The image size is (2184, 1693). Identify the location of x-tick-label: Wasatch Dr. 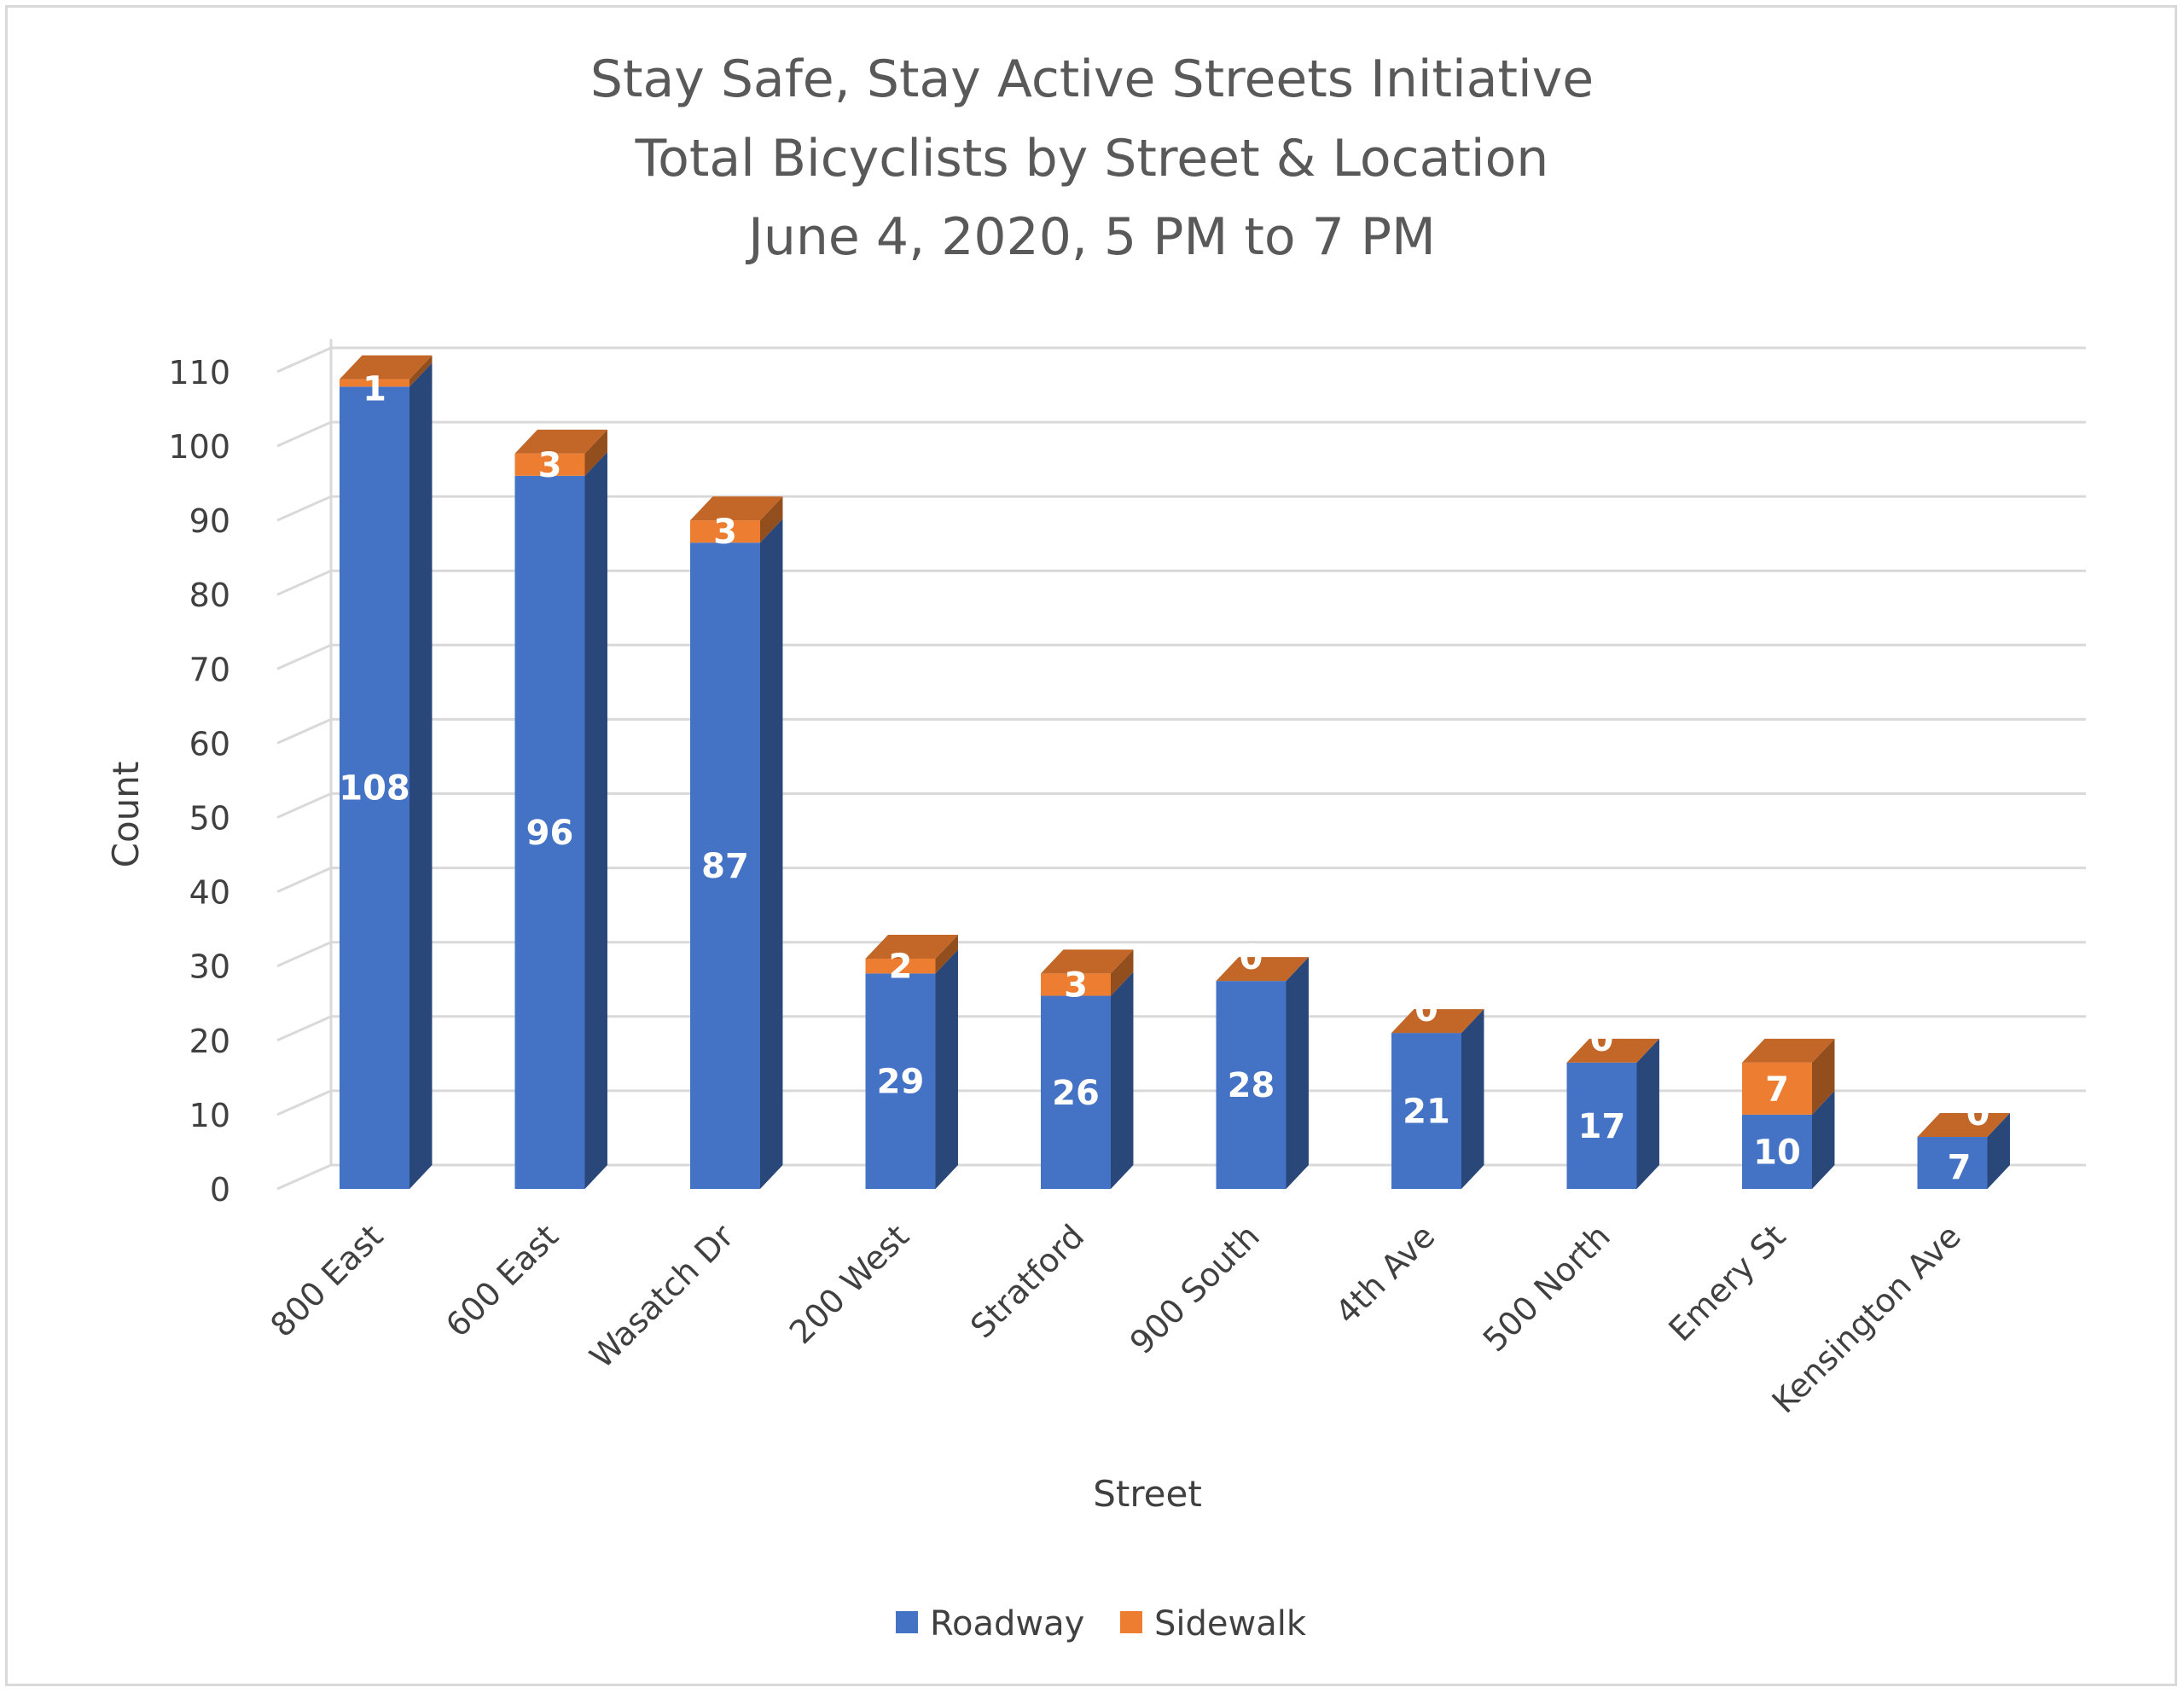
(662, 1296).